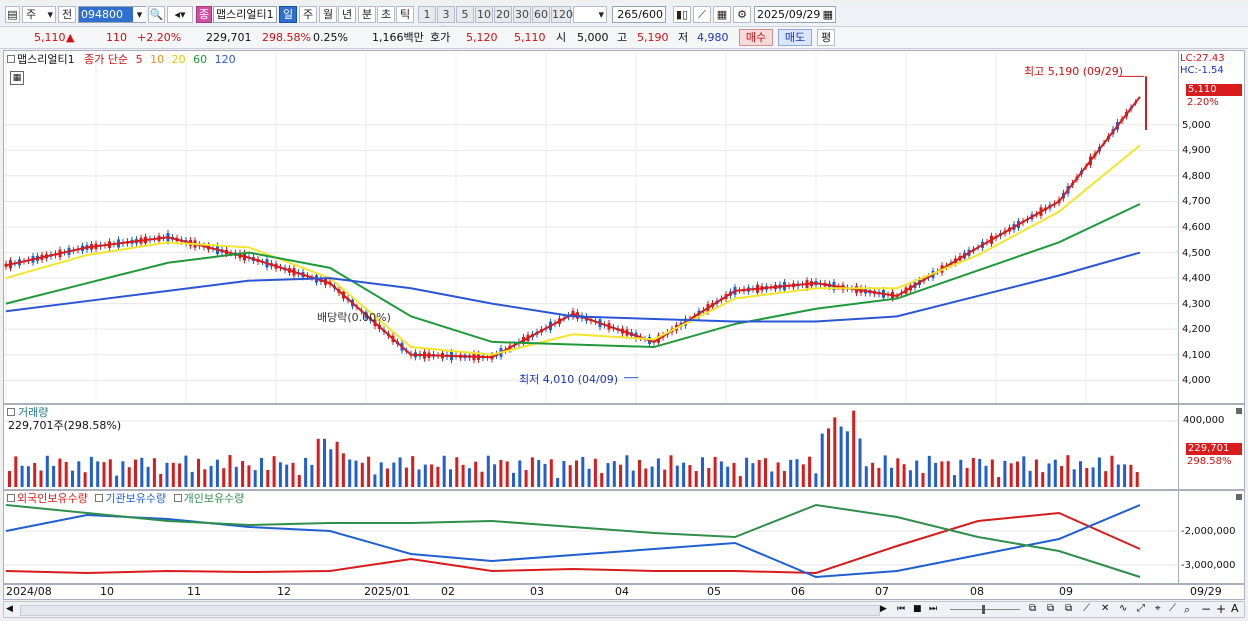 This screenshot has width=1248, height=621. Describe the element at coordinates (450, 610) in the screenshot. I see `scrollbar-track` at that location.